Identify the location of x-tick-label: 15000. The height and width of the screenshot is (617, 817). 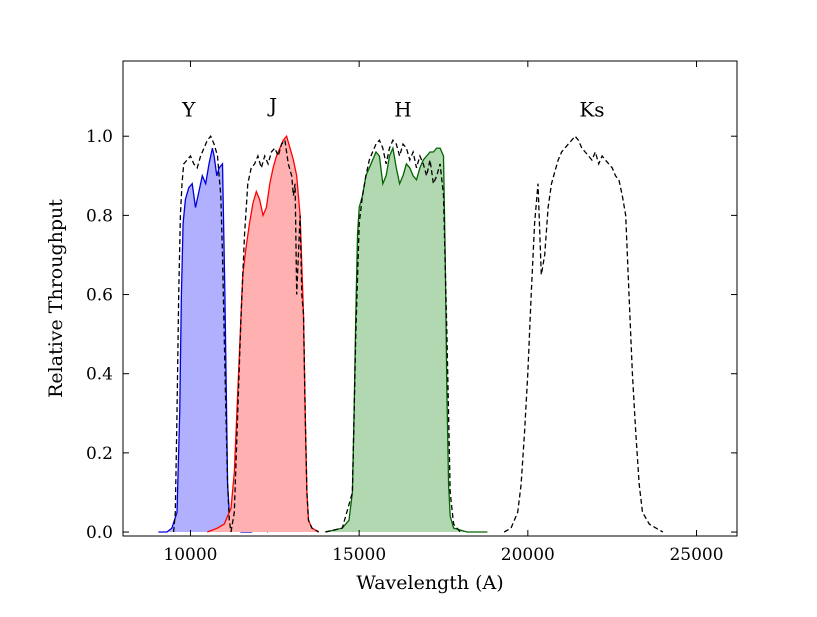
(359, 555).